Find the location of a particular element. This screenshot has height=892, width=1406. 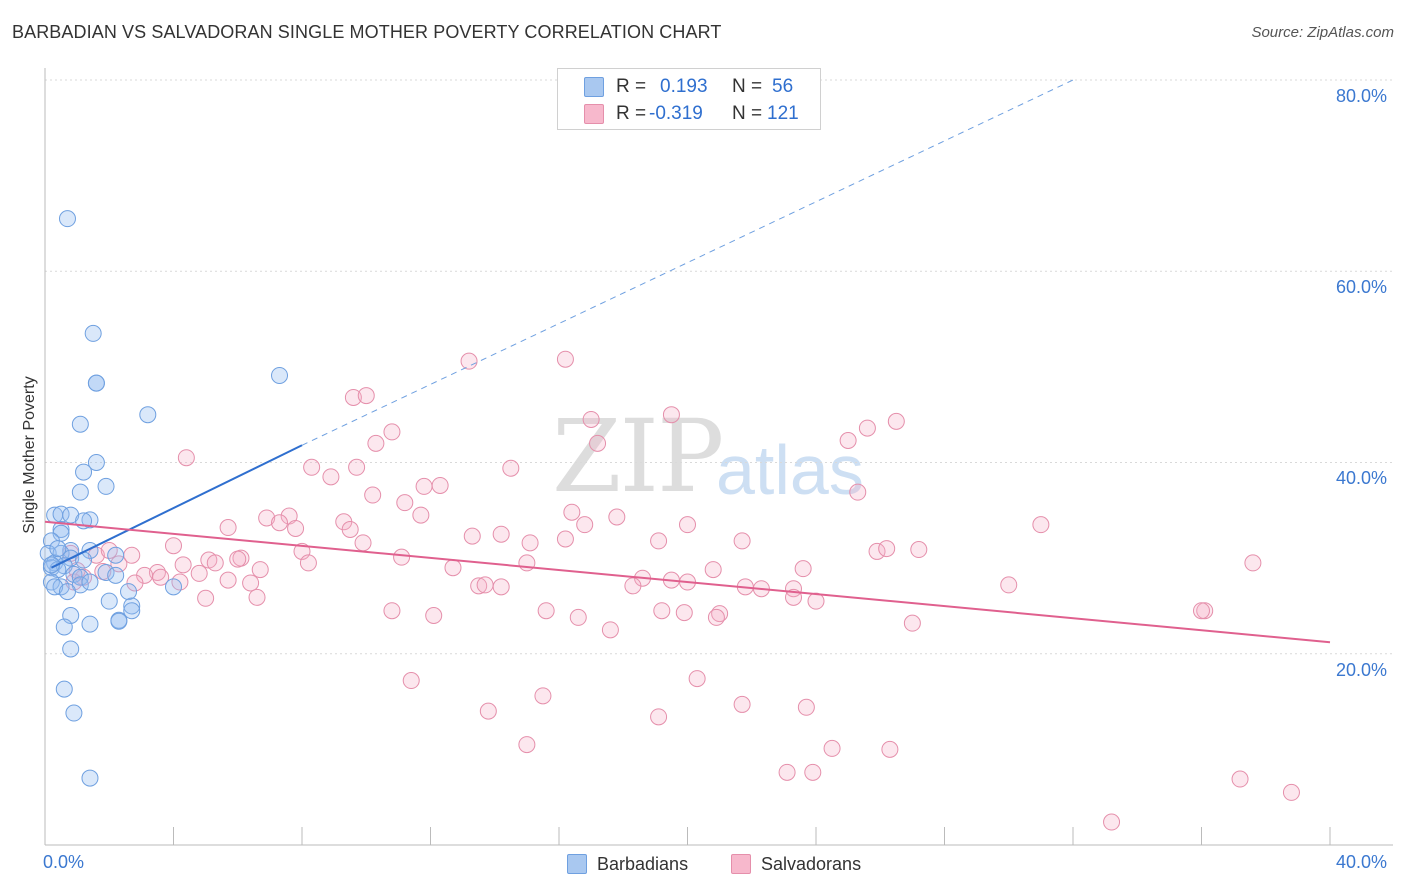

legend-item-barbadians: Barbadians is located at coordinates (627, 864).